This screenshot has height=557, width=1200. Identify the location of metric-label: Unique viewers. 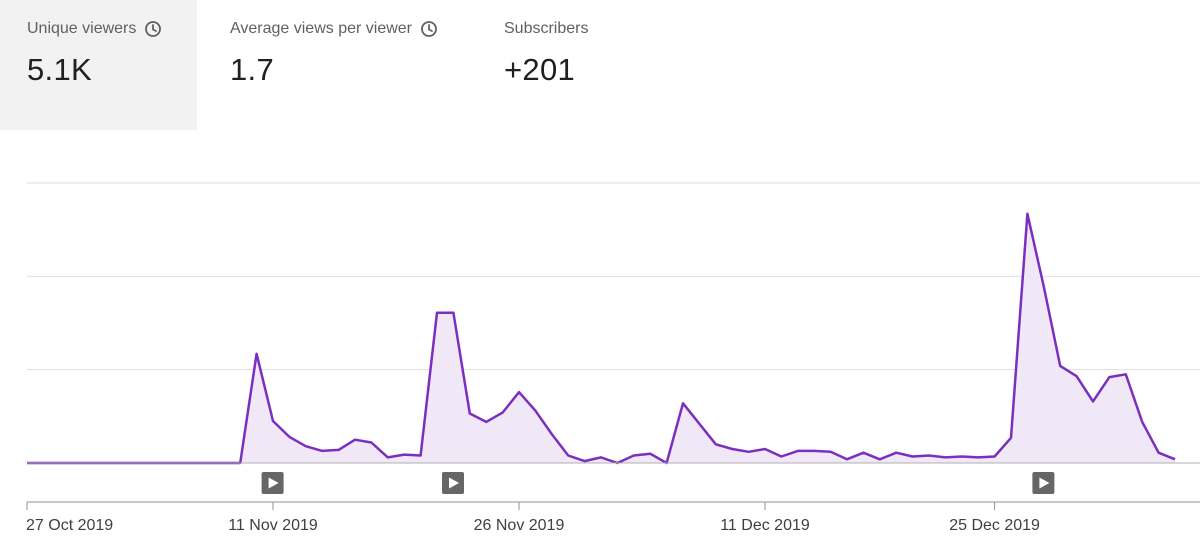
(112, 29).